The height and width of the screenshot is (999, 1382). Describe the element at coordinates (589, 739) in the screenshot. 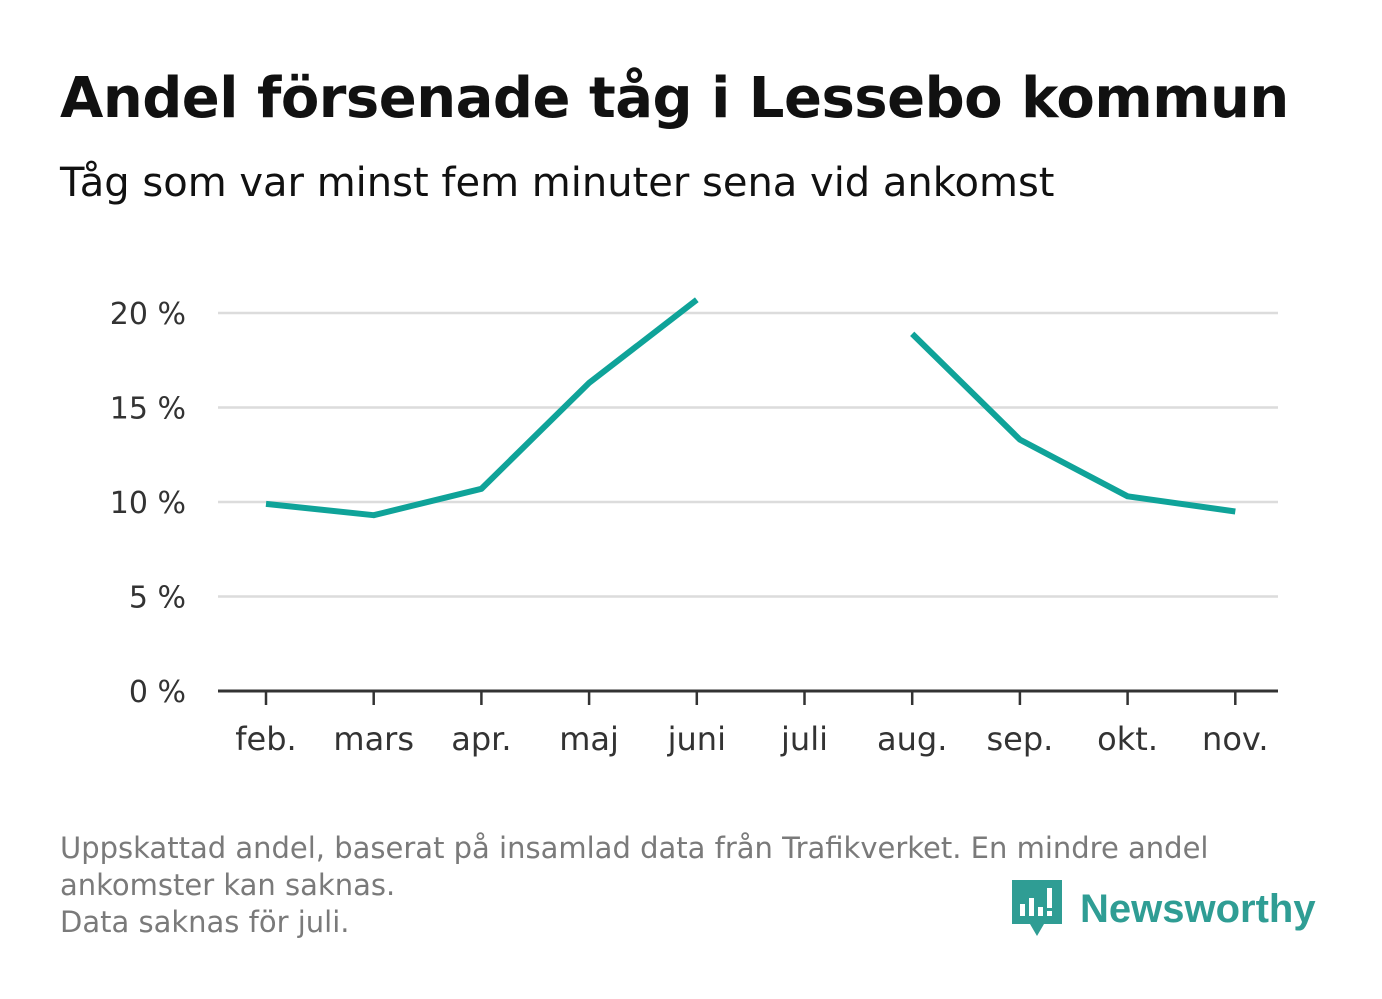

I see `x-tick-label: maj` at that location.